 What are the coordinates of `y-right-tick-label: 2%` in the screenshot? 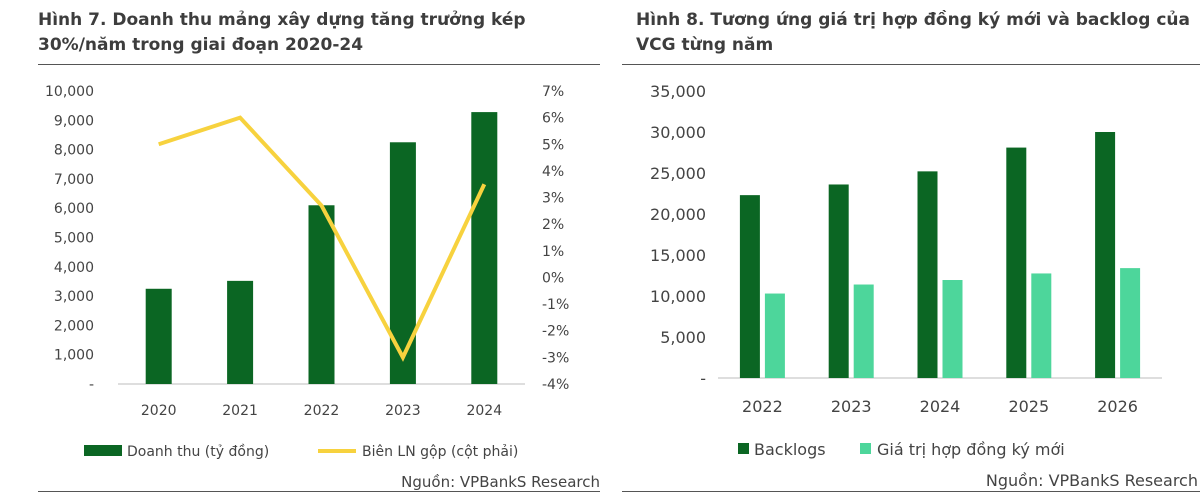 It's located at (553, 225).